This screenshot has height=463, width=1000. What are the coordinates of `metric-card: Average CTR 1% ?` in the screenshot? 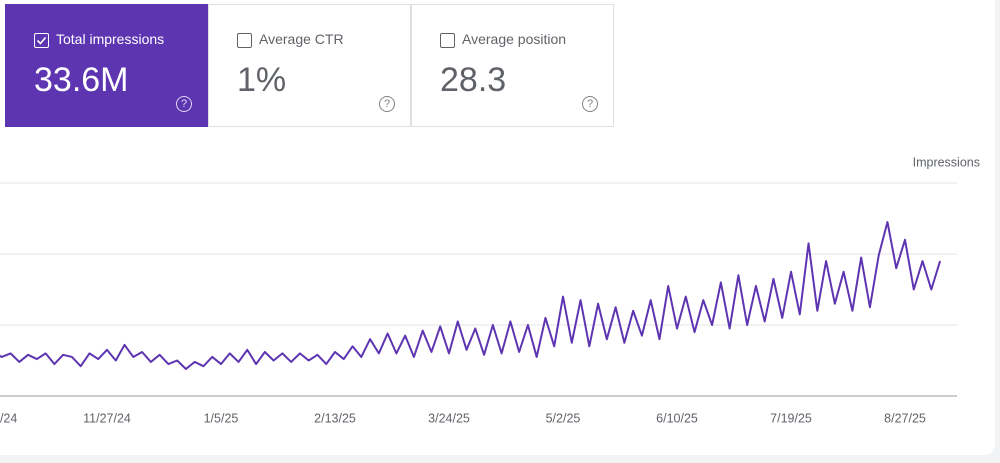 It's located at (309, 65).